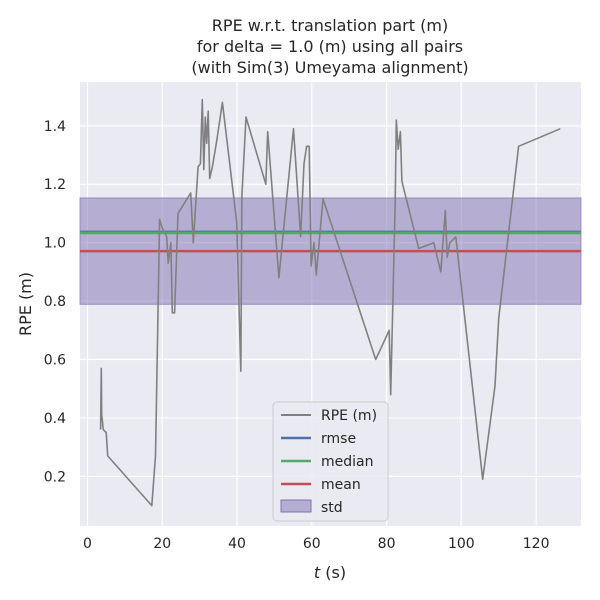 This screenshot has width=600, height=600. What do you see at coordinates (55, 127) in the screenshot?
I see `y-tick-label: 1.4` at bounding box center [55, 127].